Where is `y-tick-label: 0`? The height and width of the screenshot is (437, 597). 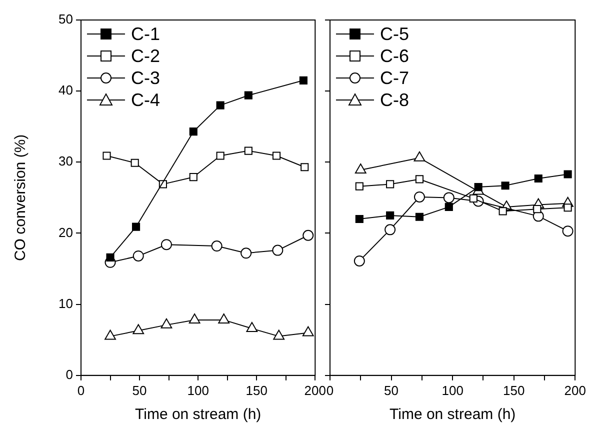 y-tick-label: 0 is located at coordinates (69, 374).